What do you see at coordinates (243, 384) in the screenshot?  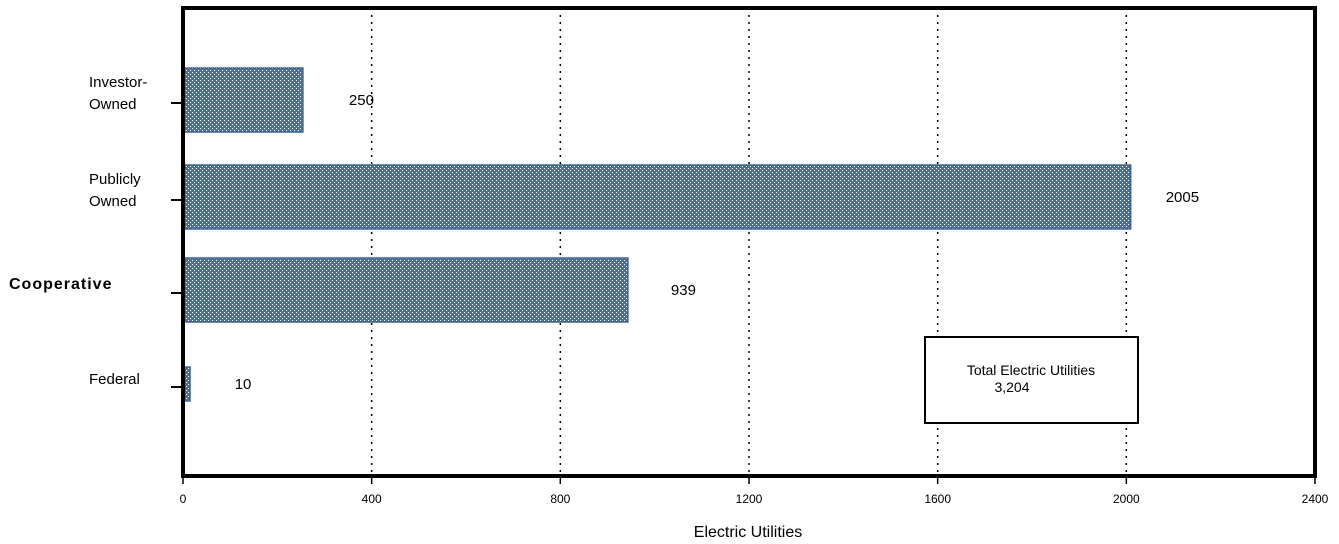 I see `value-label: 10` at bounding box center [243, 384].